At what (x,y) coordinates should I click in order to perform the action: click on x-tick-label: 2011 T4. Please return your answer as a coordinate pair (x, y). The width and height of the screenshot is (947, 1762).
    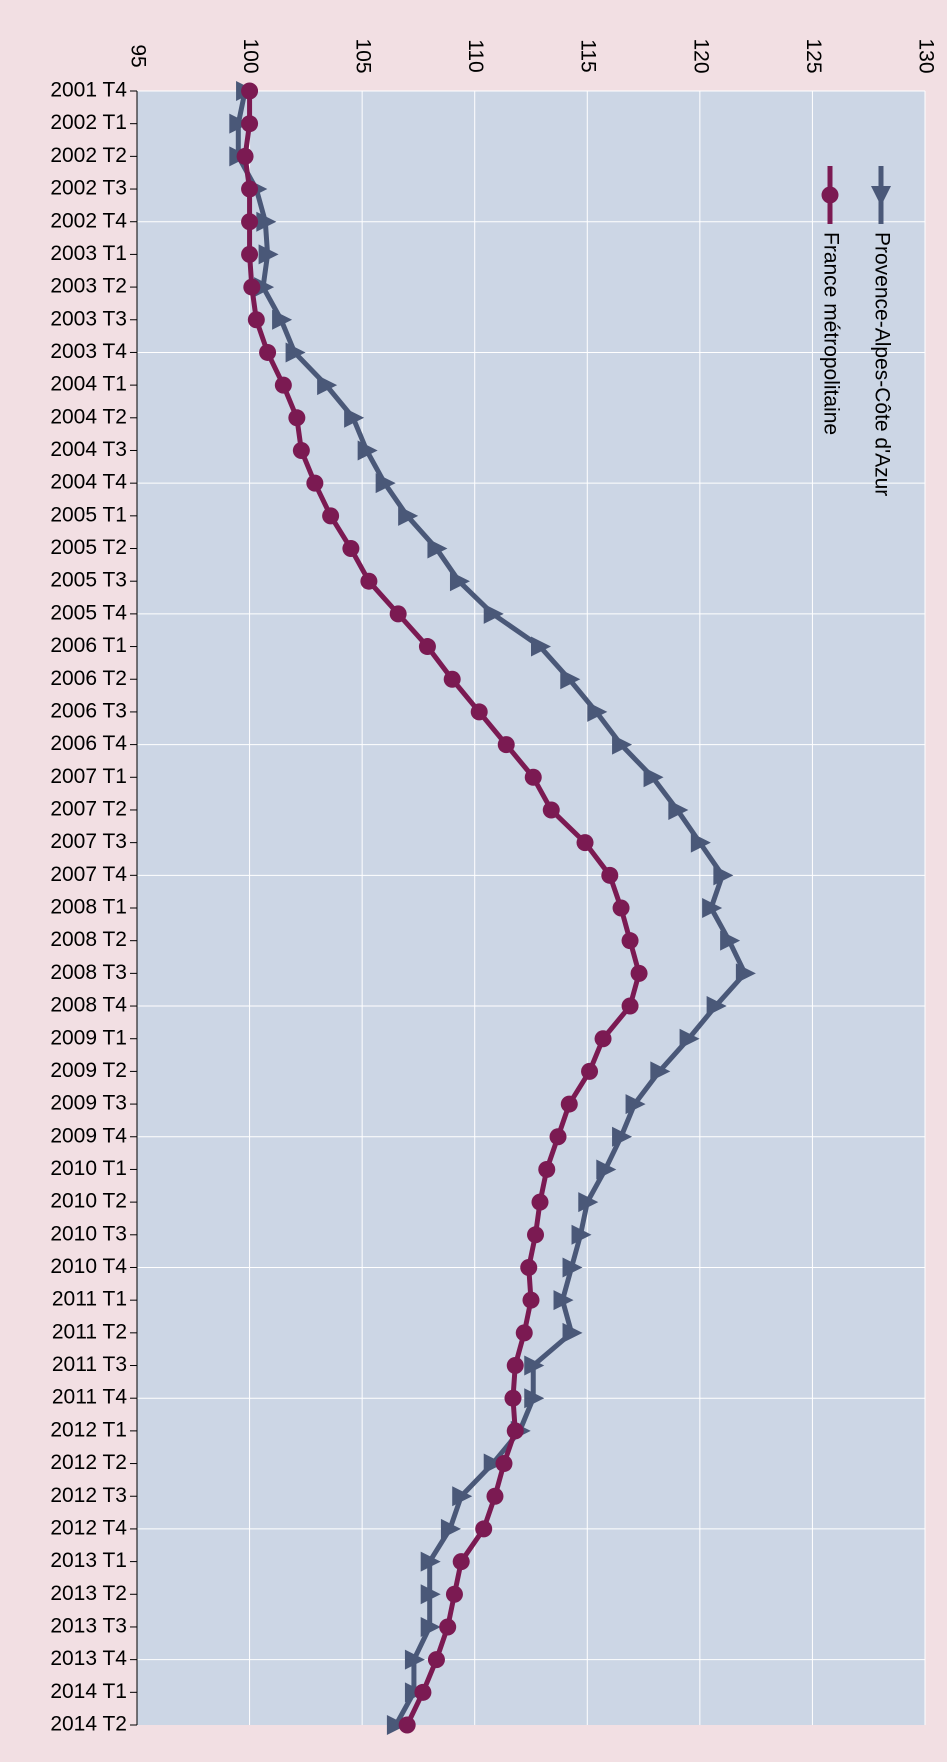
    Looking at the image, I should click on (89, 1397).